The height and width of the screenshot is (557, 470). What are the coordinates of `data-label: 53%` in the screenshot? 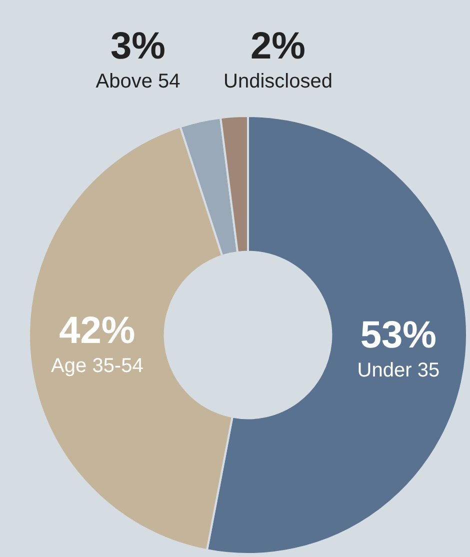 It's located at (398, 335).